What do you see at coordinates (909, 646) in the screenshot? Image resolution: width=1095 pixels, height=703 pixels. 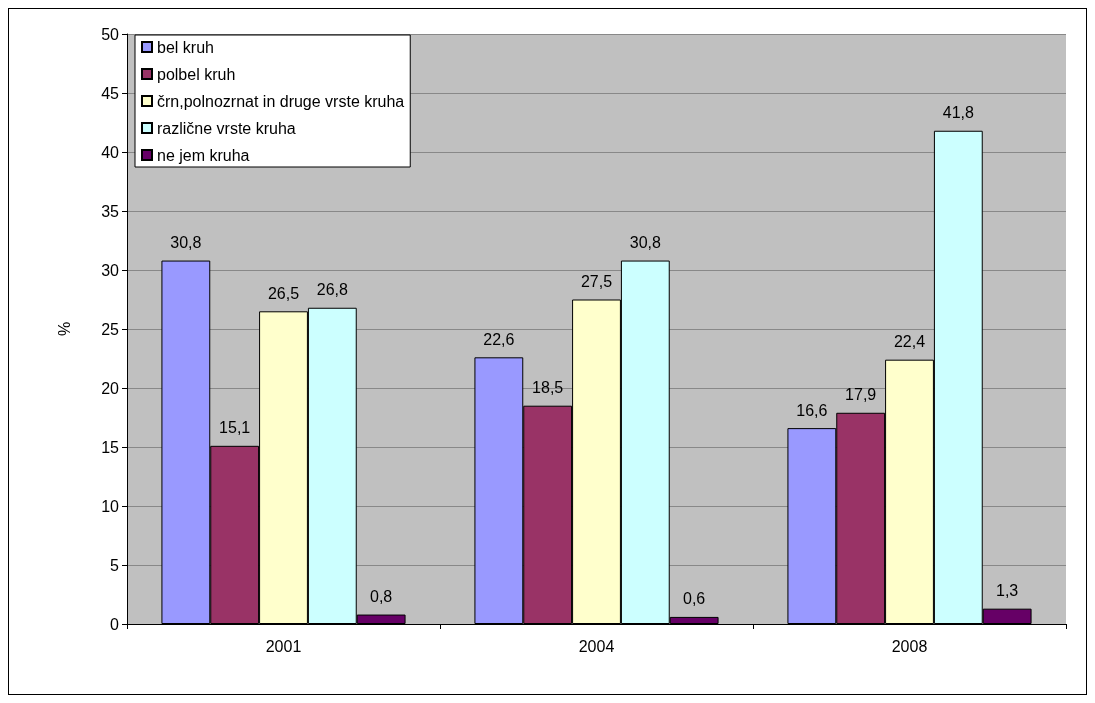 I see `x-tick-label: 2008` at bounding box center [909, 646].